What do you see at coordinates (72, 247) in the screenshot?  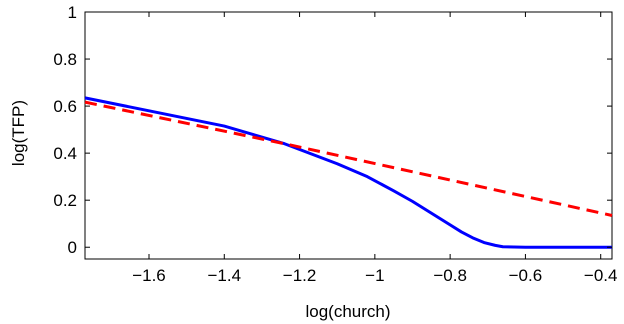 I see `y-tick-label: 0` at bounding box center [72, 247].